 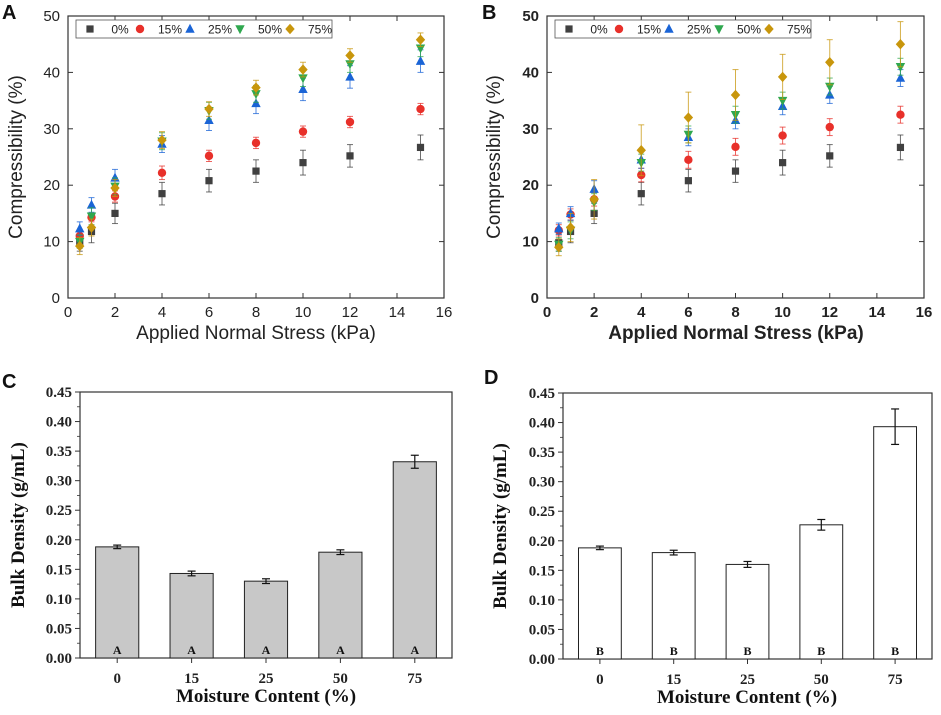 What do you see at coordinates (256, 312) in the screenshot?
I see `x-tick-label: 8` at bounding box center [256, 312].